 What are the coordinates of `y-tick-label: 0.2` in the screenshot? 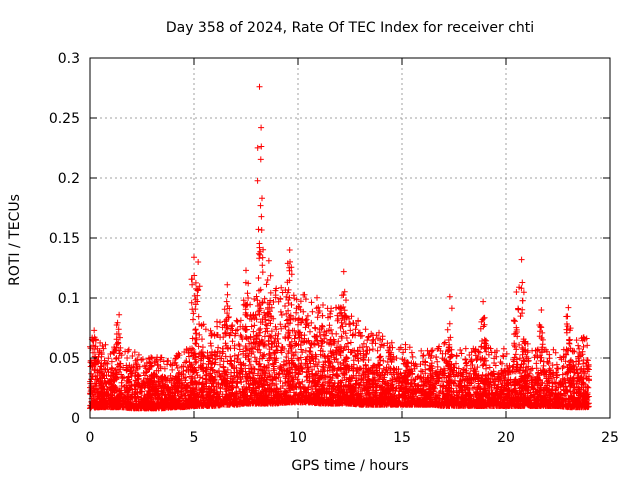 It's located at (69, 179).